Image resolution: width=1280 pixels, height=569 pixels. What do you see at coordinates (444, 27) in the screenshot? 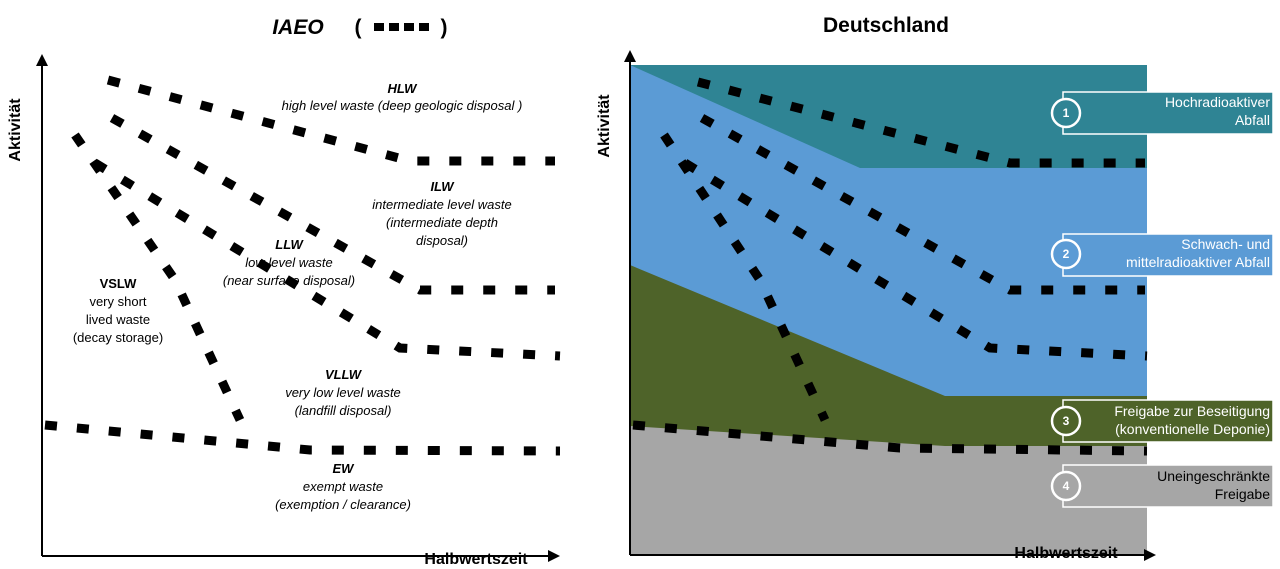
I see `iaeo-paren-close: )` at bounding box center [444, 27].